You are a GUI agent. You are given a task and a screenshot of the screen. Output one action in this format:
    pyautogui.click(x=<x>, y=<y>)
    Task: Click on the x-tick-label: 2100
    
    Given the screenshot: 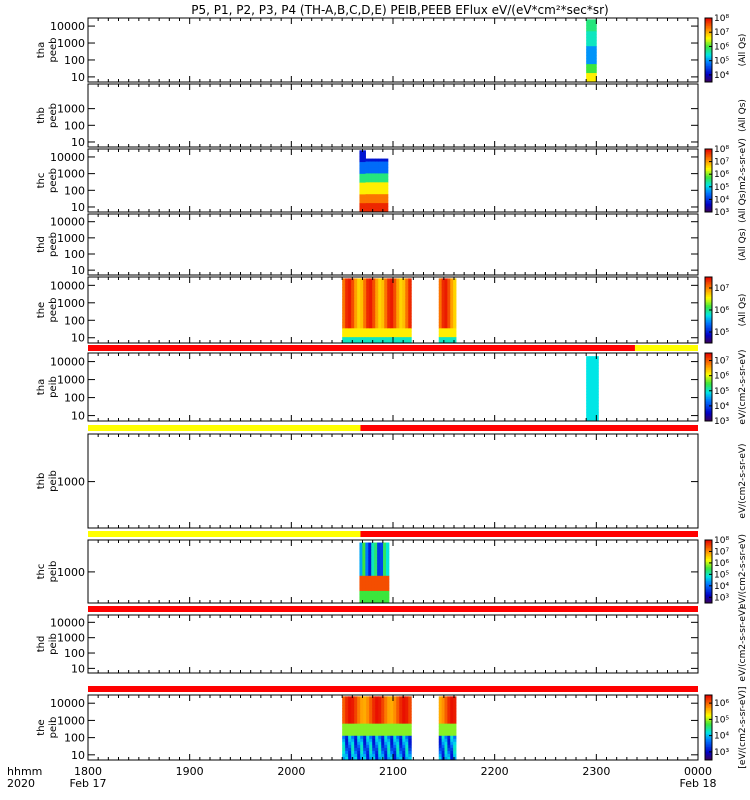 What is the action you would take?
    pyautogui.click(x=393, y=771)
    